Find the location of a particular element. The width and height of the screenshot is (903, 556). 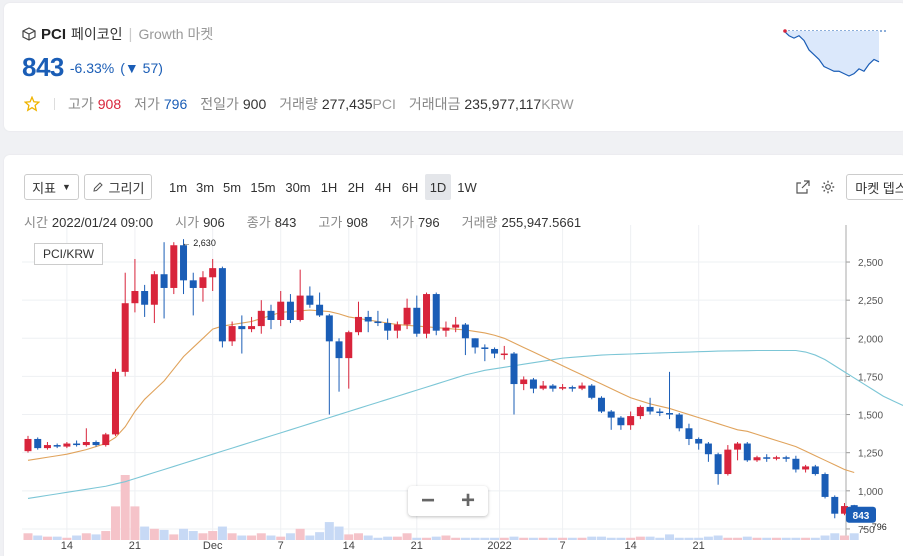

change-percent: -6.33% is located at coordinates (92, 67).